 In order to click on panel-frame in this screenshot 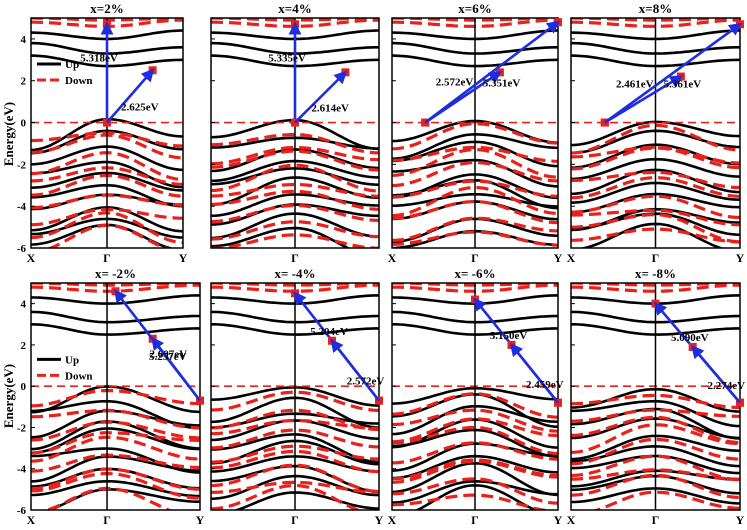, I will do `click(115, 396)`.